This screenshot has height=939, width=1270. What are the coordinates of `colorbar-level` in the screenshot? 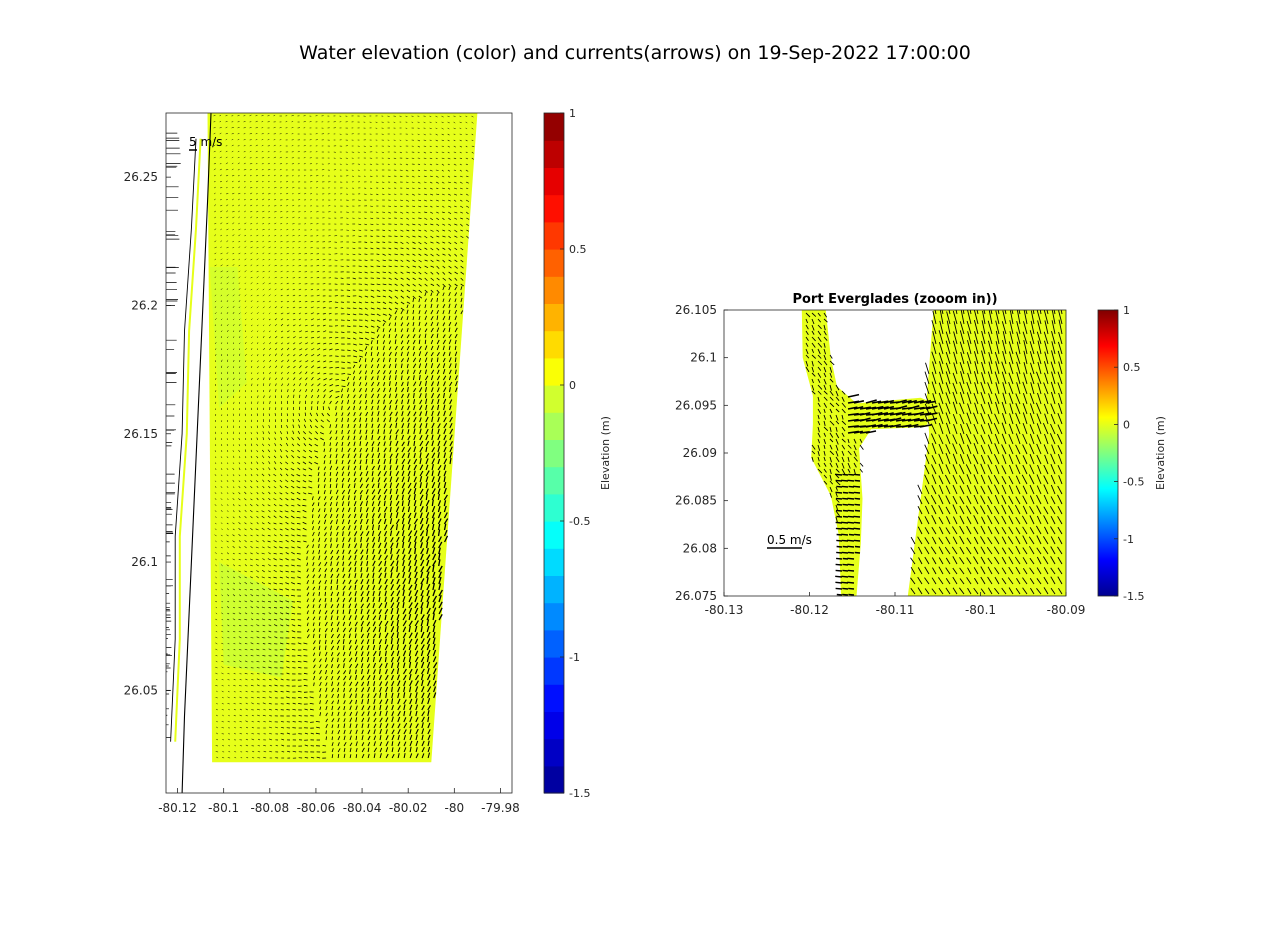 It's located at (554, 453).